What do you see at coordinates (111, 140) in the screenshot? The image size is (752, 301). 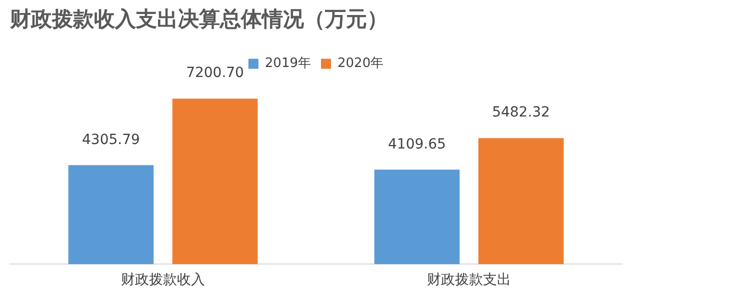 I see `data-label: 4305.79` at bounding box center [111, 140].